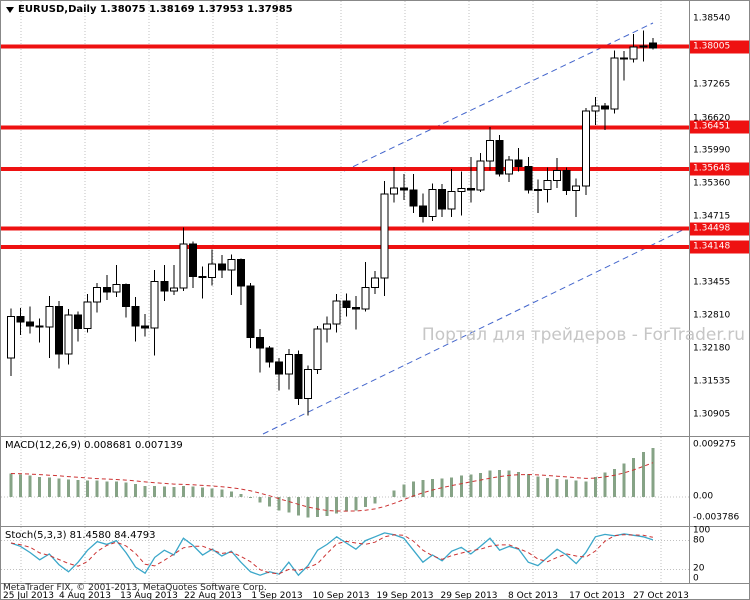 The height and width of the screenshot is (600, 750). What do you see at coordinates (345, 555) in the screenshot?
I see `stochastic-plot` at bounding box center [345, 555].